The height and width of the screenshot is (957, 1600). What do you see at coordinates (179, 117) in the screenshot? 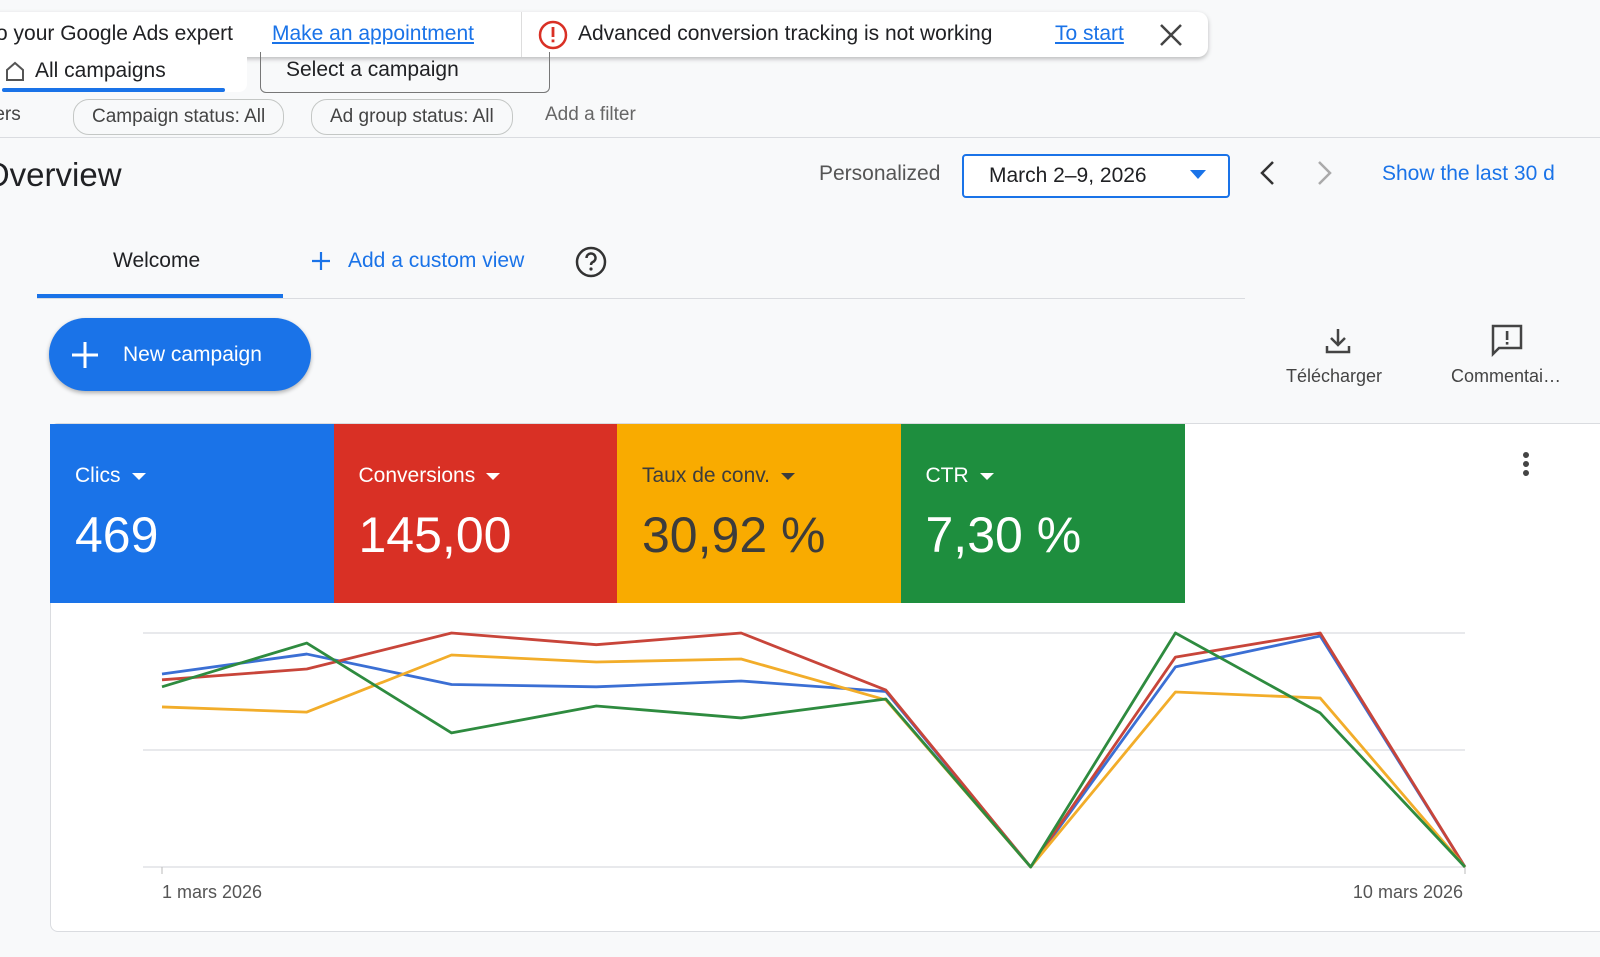
I see `filter-chip: Campaign status: All` at bounding box center [179, 117].